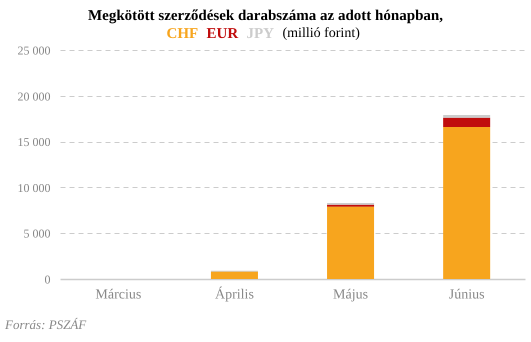  Describe the element at coordinates (34, 51) in the screenshot. I see `y-tick-label: 25 000` at that location.